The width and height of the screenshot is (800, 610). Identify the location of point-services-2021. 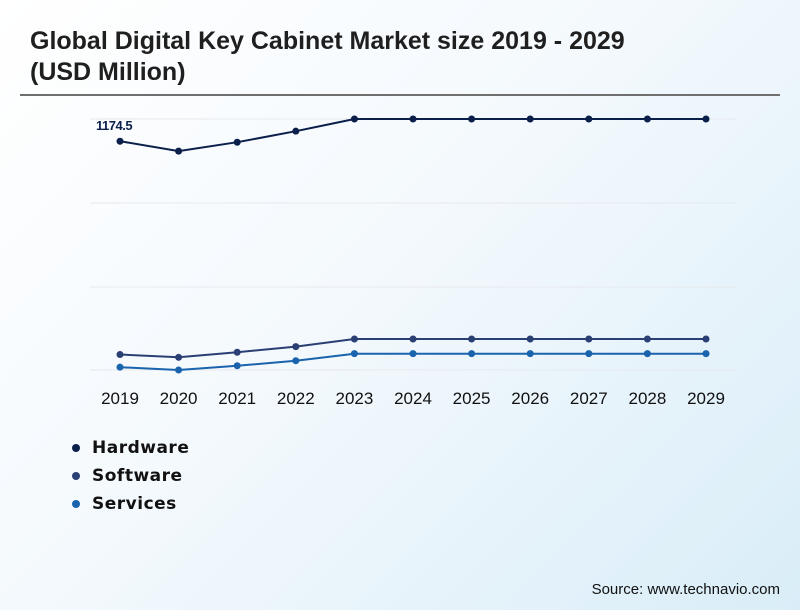
(237, 366).